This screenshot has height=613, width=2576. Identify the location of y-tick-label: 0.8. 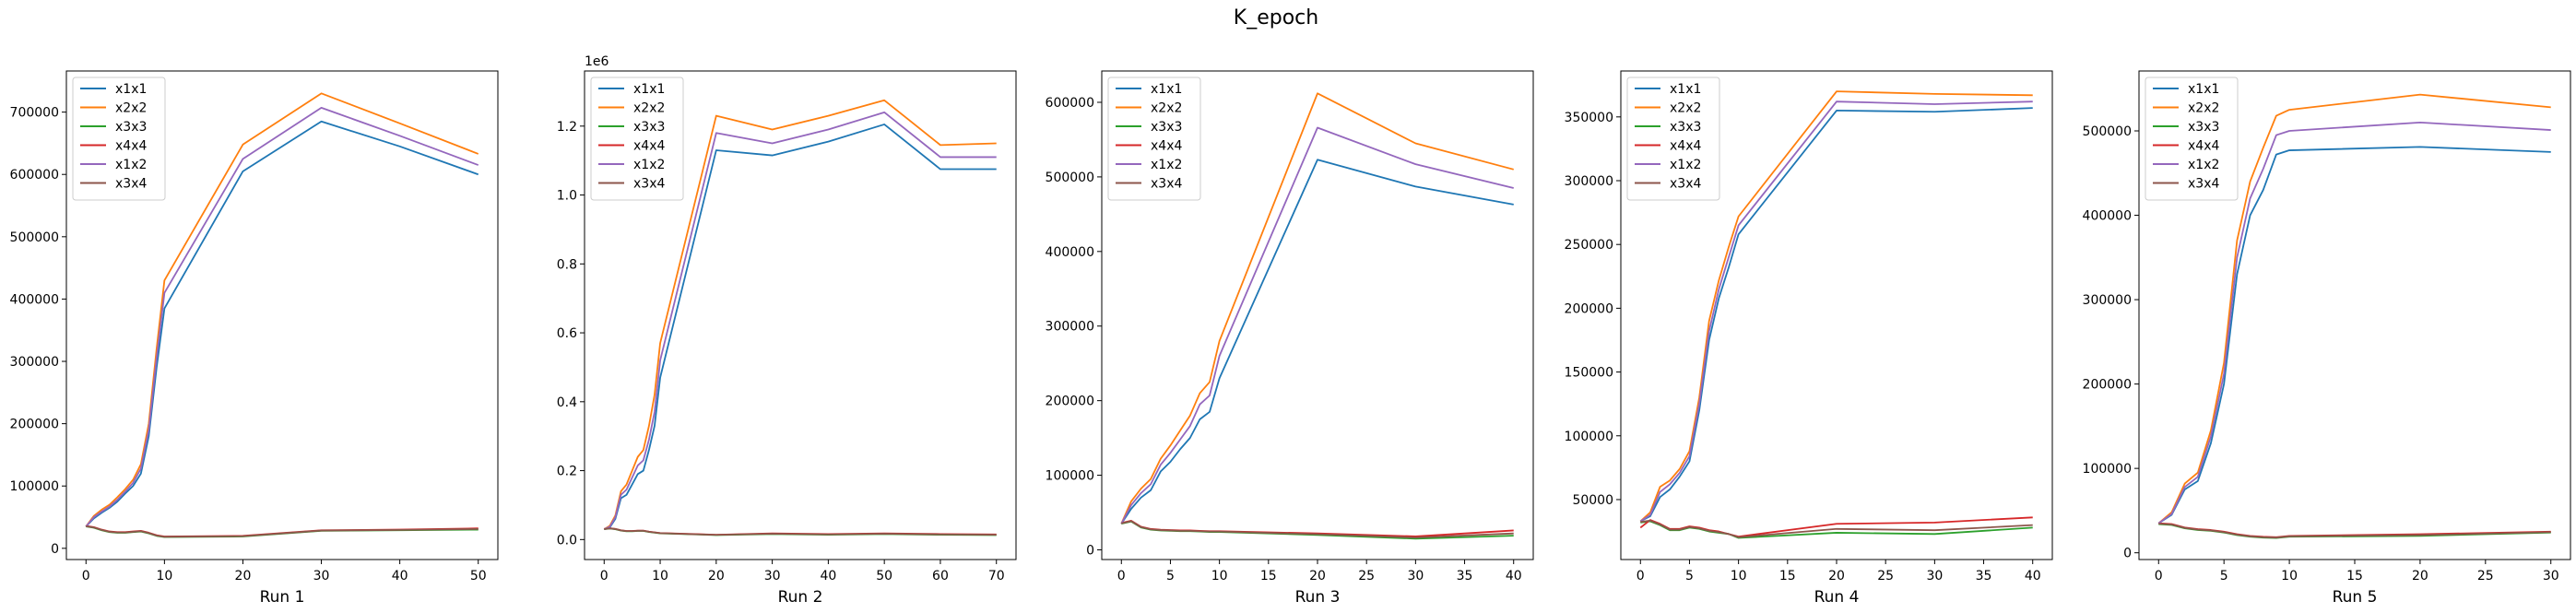
(567, 264).